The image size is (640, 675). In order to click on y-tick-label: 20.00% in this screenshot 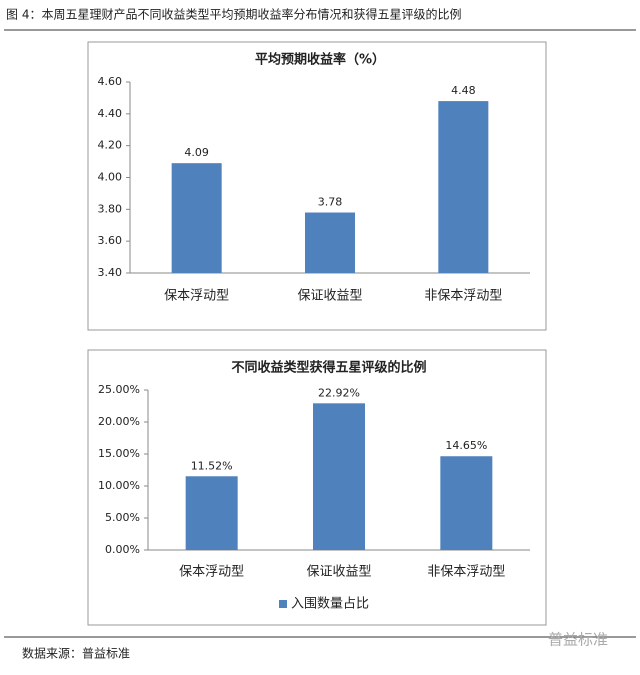, I will do `click(119, 421)`.